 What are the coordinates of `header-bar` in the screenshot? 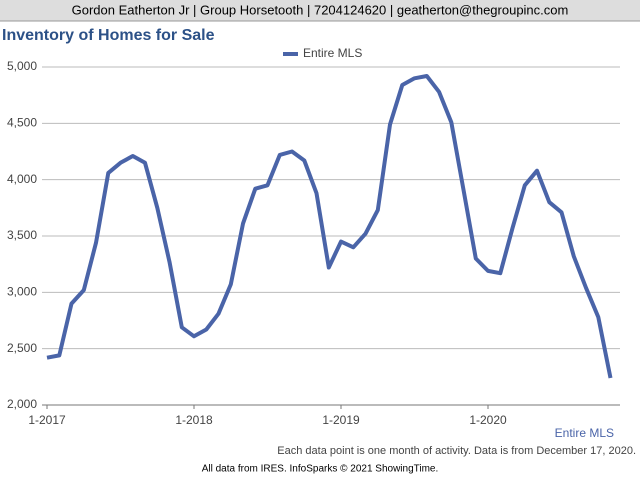 It's located at (320, 10).